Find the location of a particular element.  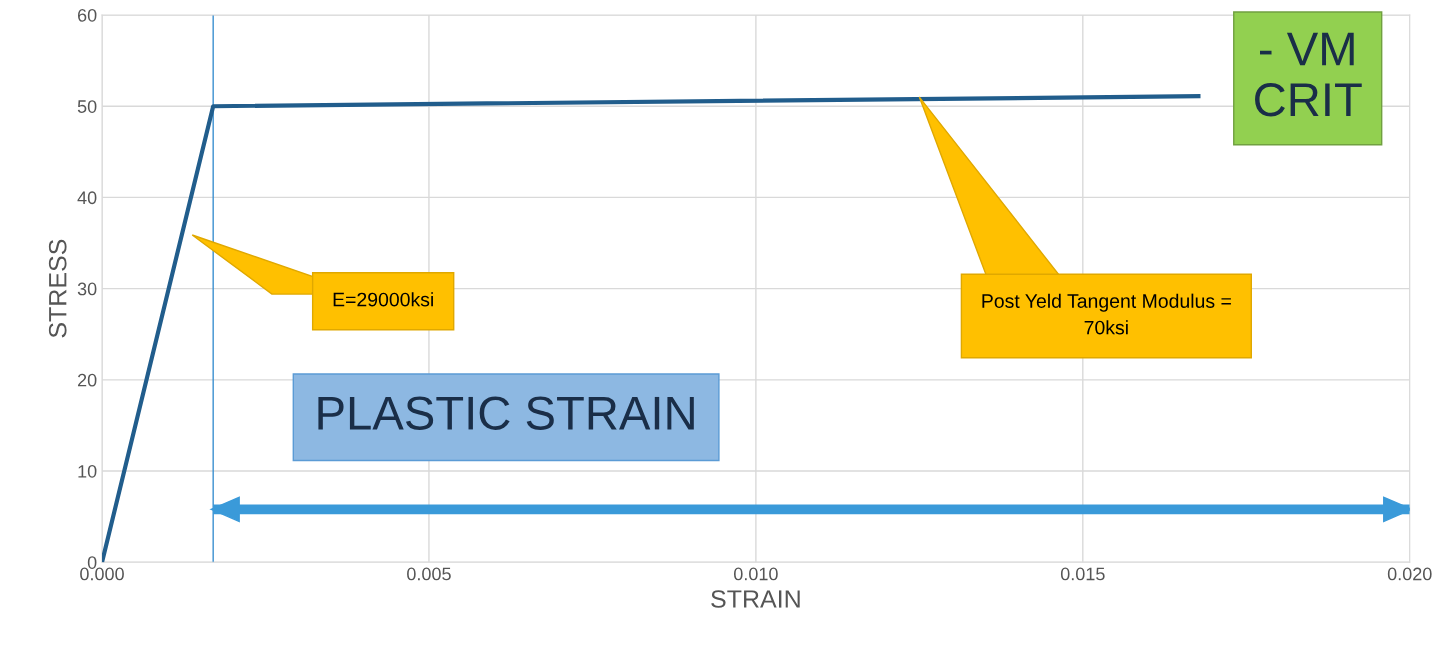

annotation: - VM CRIT is located at coordinates (1308, 74).